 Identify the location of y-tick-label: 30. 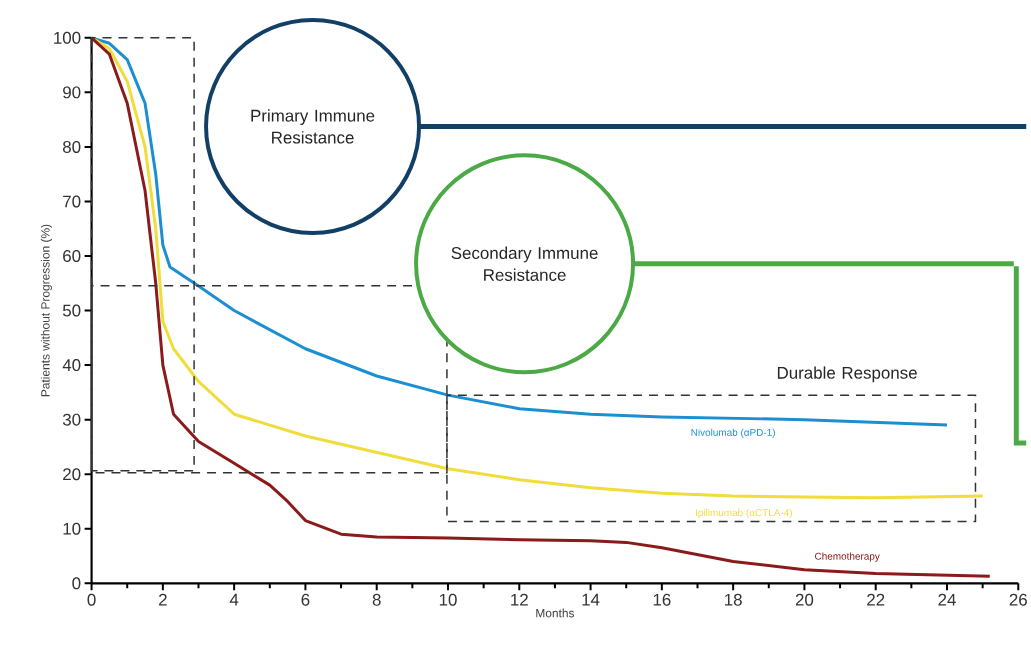
(71, 419).